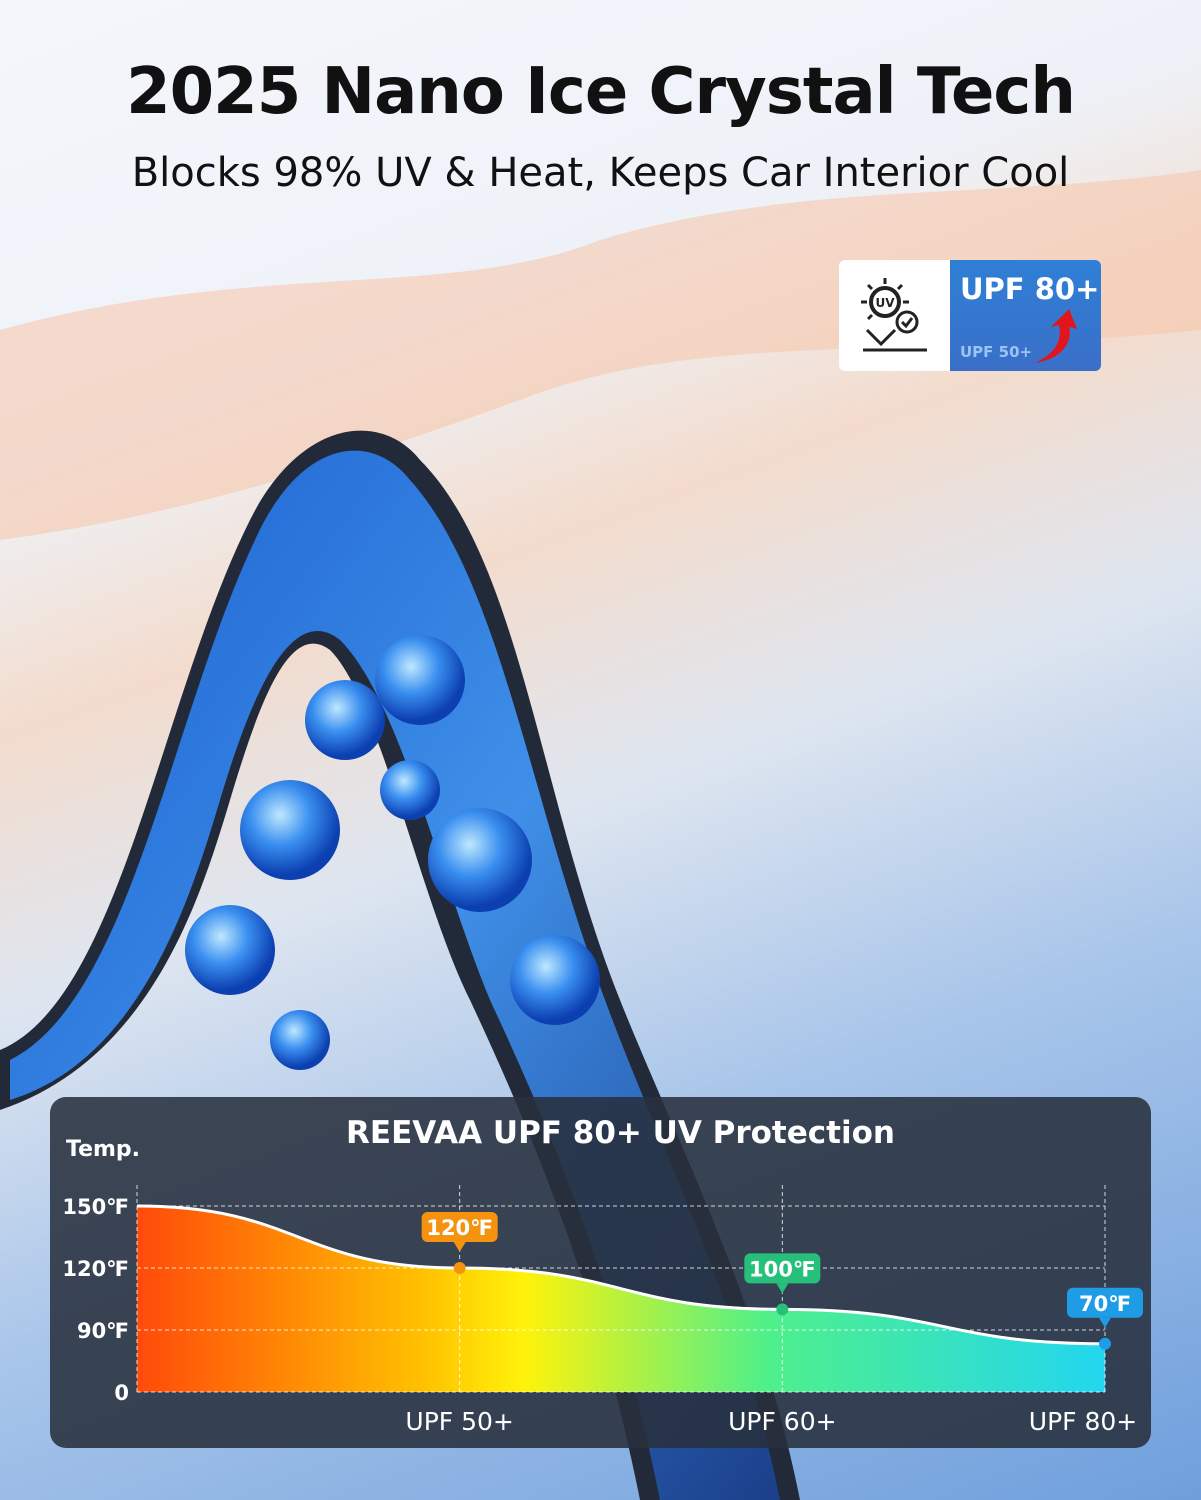  I want to click on y-axis-label: Temp., so click(103, 1149).